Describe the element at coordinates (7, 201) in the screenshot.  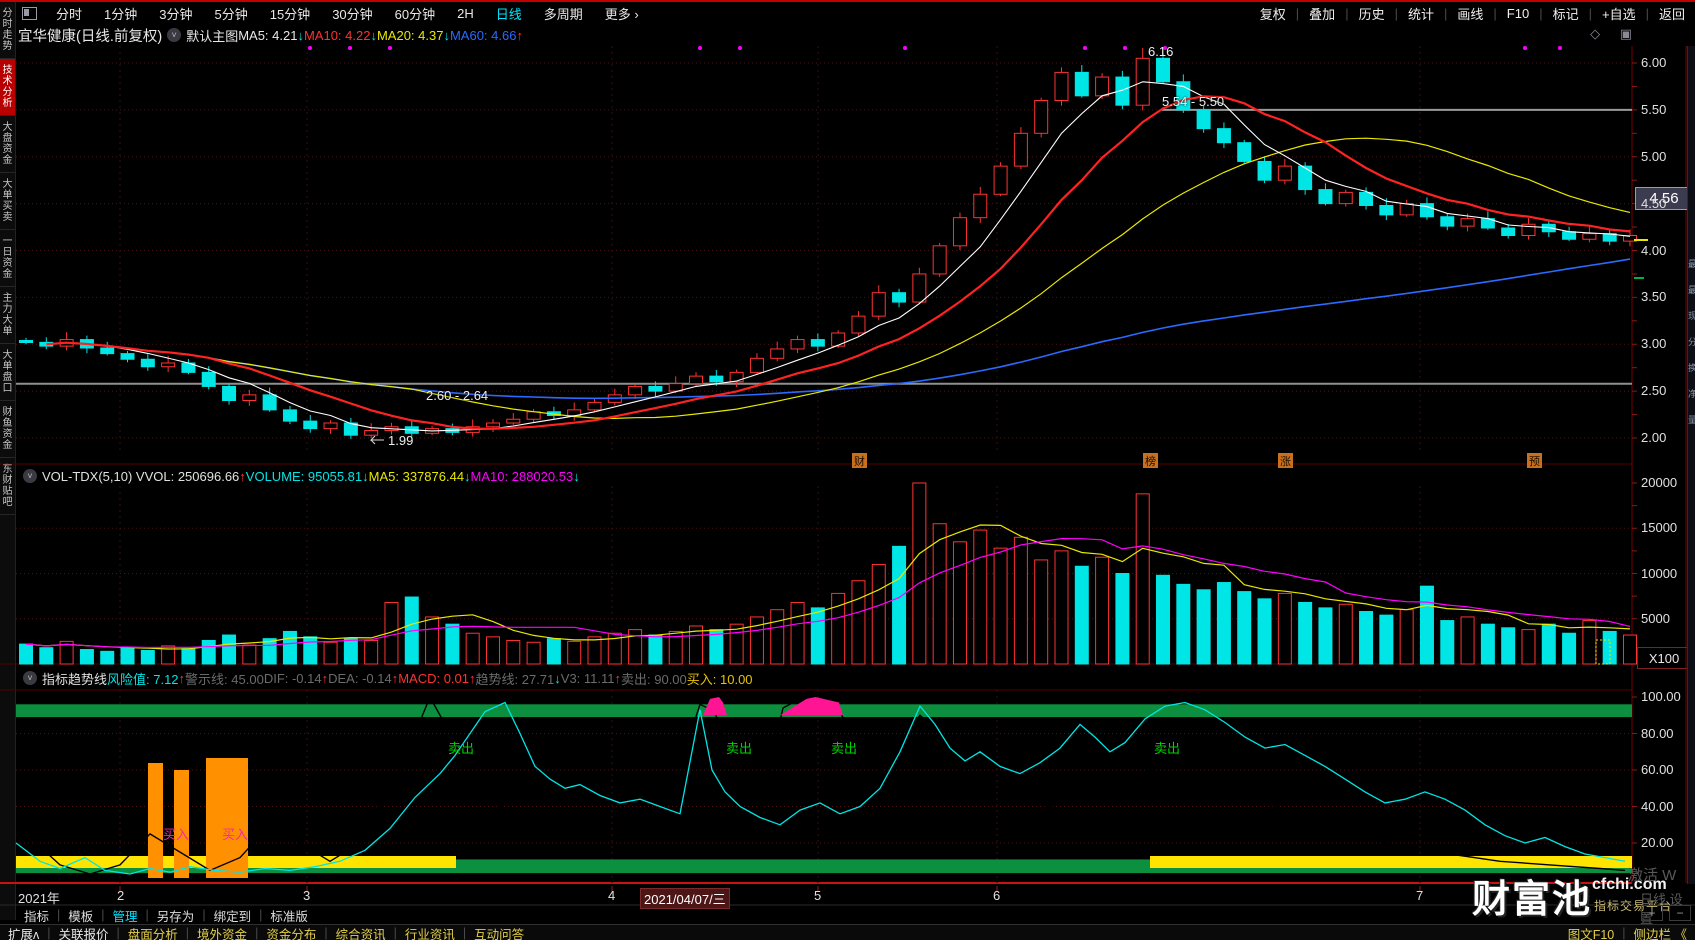
I see `sidebar-item-大单买卖: 大单买卖` at that location.